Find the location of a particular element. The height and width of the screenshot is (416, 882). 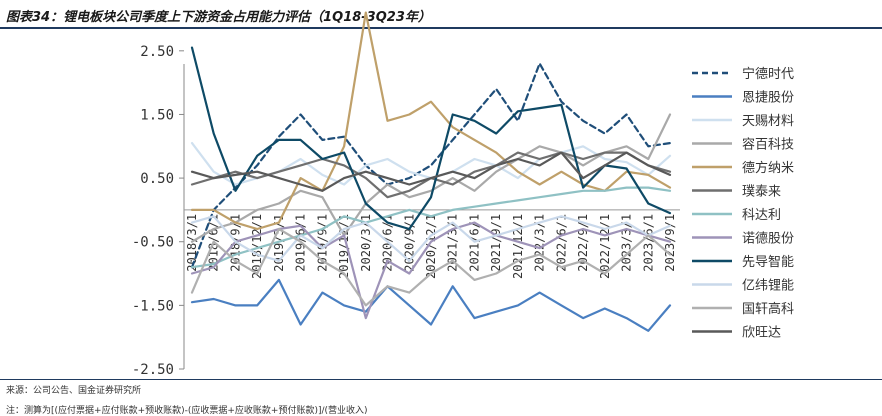

x-tick-label: 2020/3/1 is located at coordinates (366, 243).